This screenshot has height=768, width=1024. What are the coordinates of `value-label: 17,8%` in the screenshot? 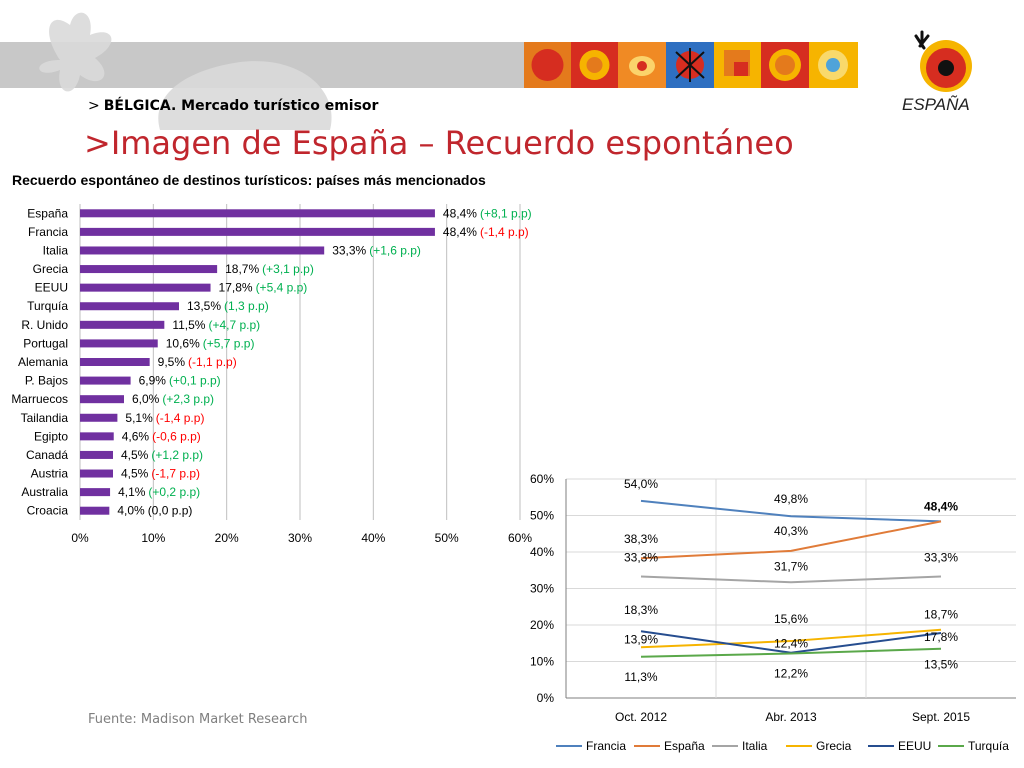 It's located at (236, 288).